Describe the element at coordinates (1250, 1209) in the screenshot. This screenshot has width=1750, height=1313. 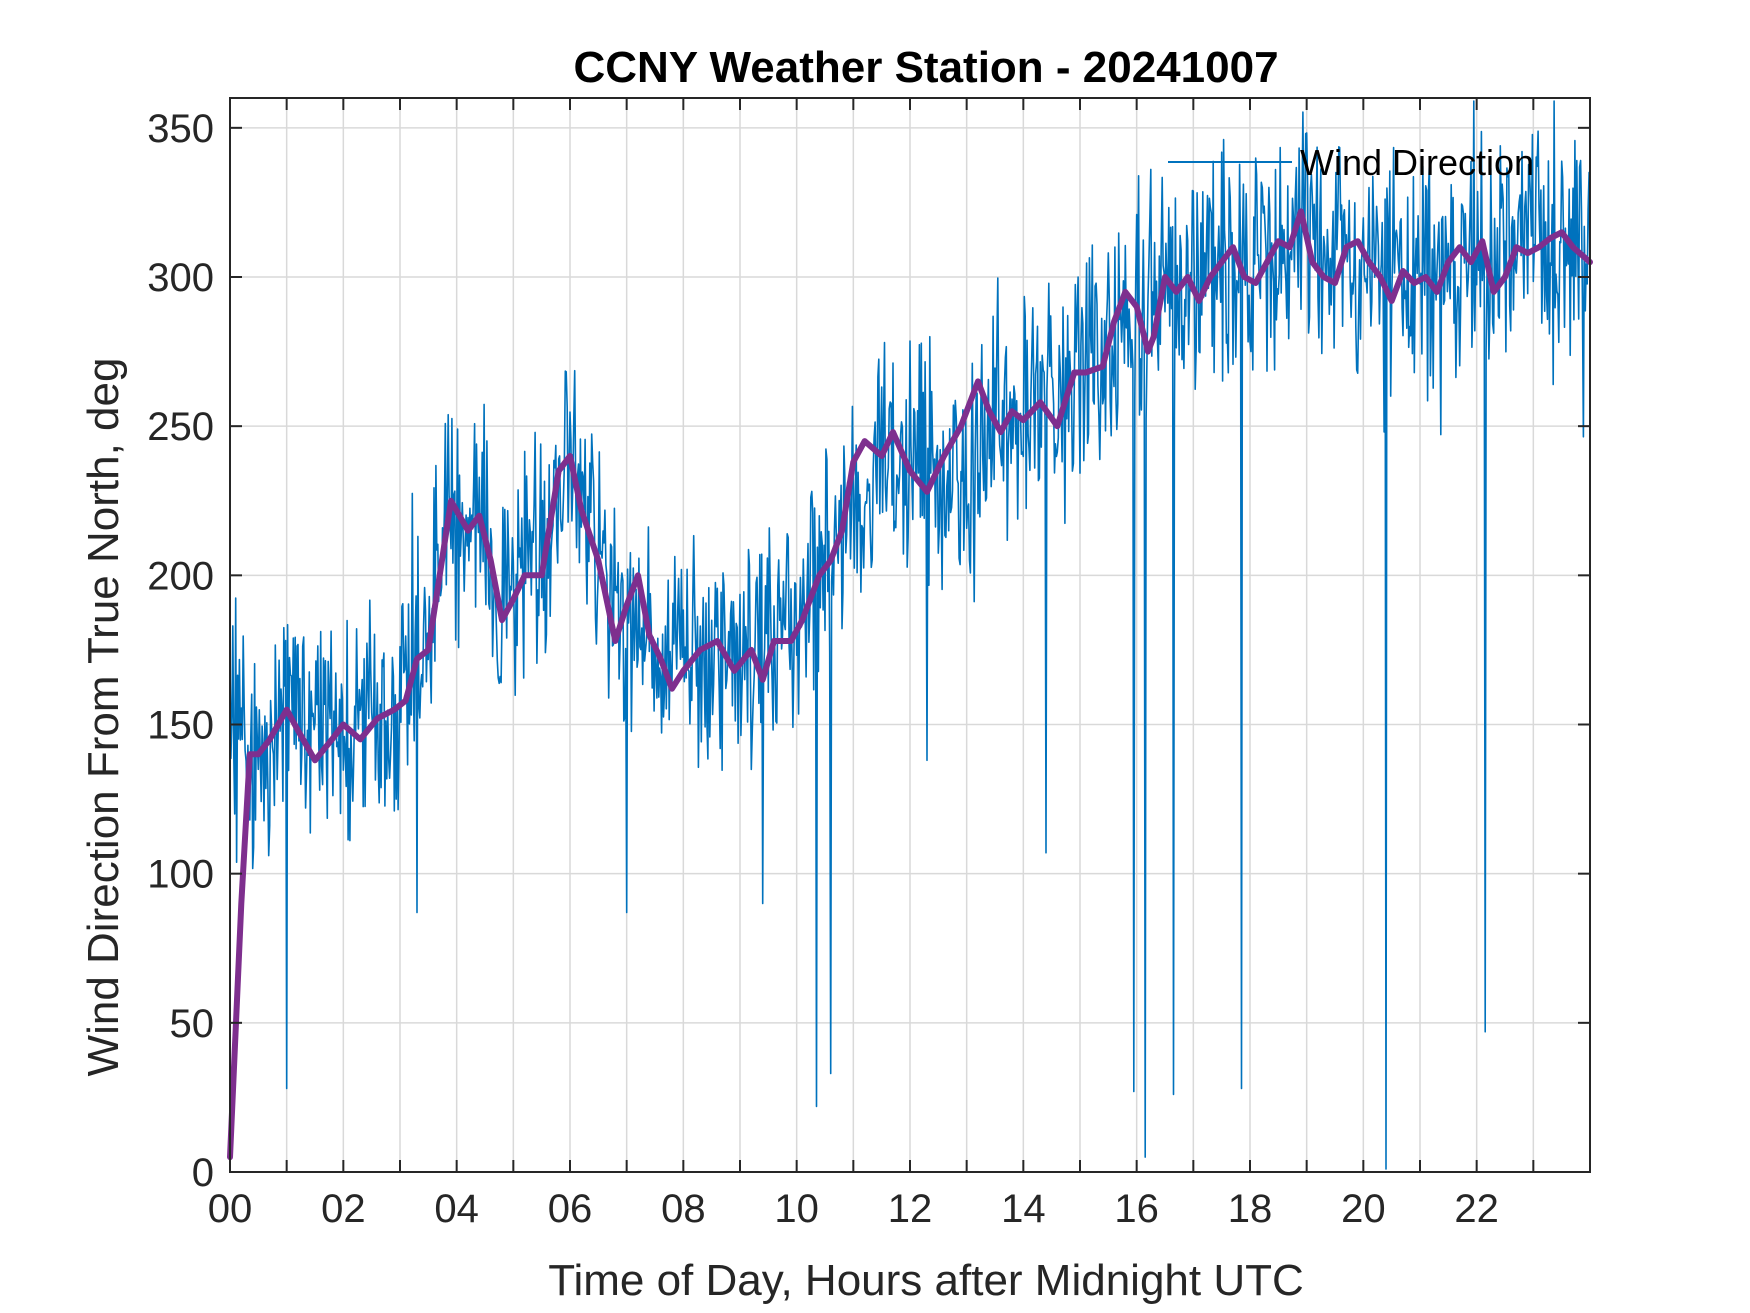
I see `x-tick-label: 18` at that location.